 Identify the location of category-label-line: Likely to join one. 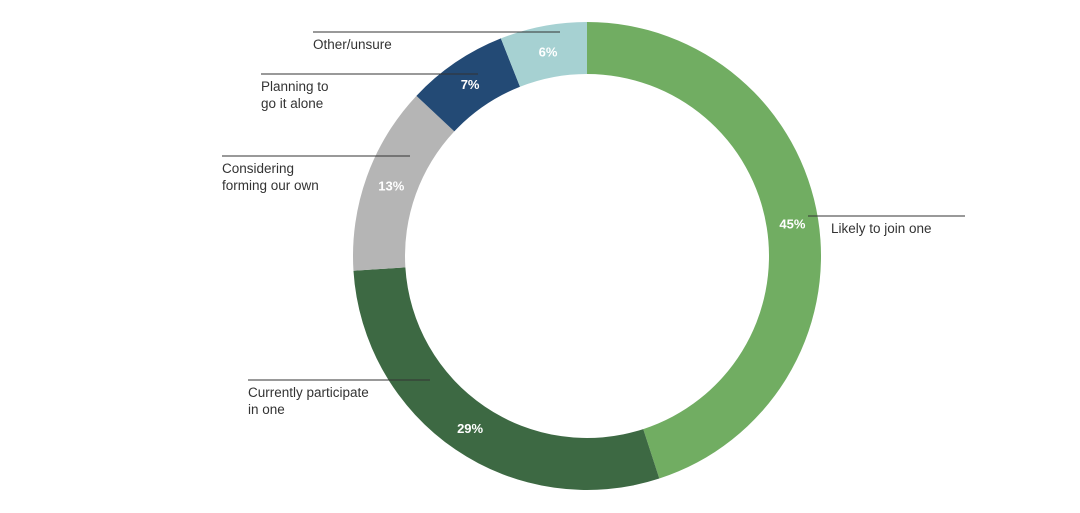
(881, 228).